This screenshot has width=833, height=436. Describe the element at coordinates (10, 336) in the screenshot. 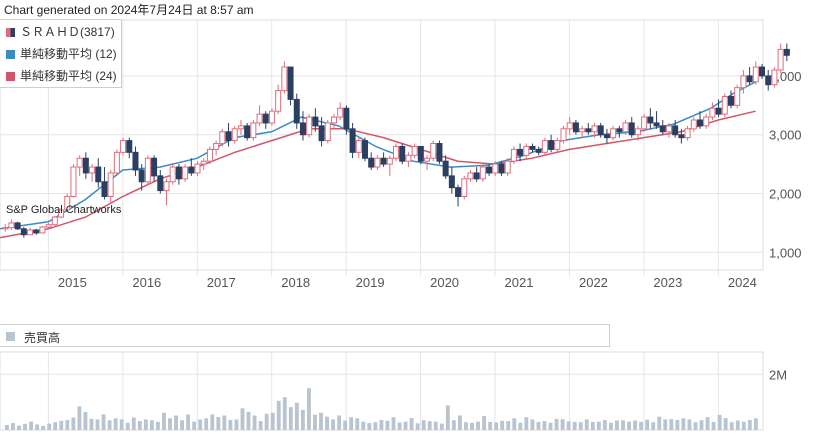

I see `volume-swatch` at that location.